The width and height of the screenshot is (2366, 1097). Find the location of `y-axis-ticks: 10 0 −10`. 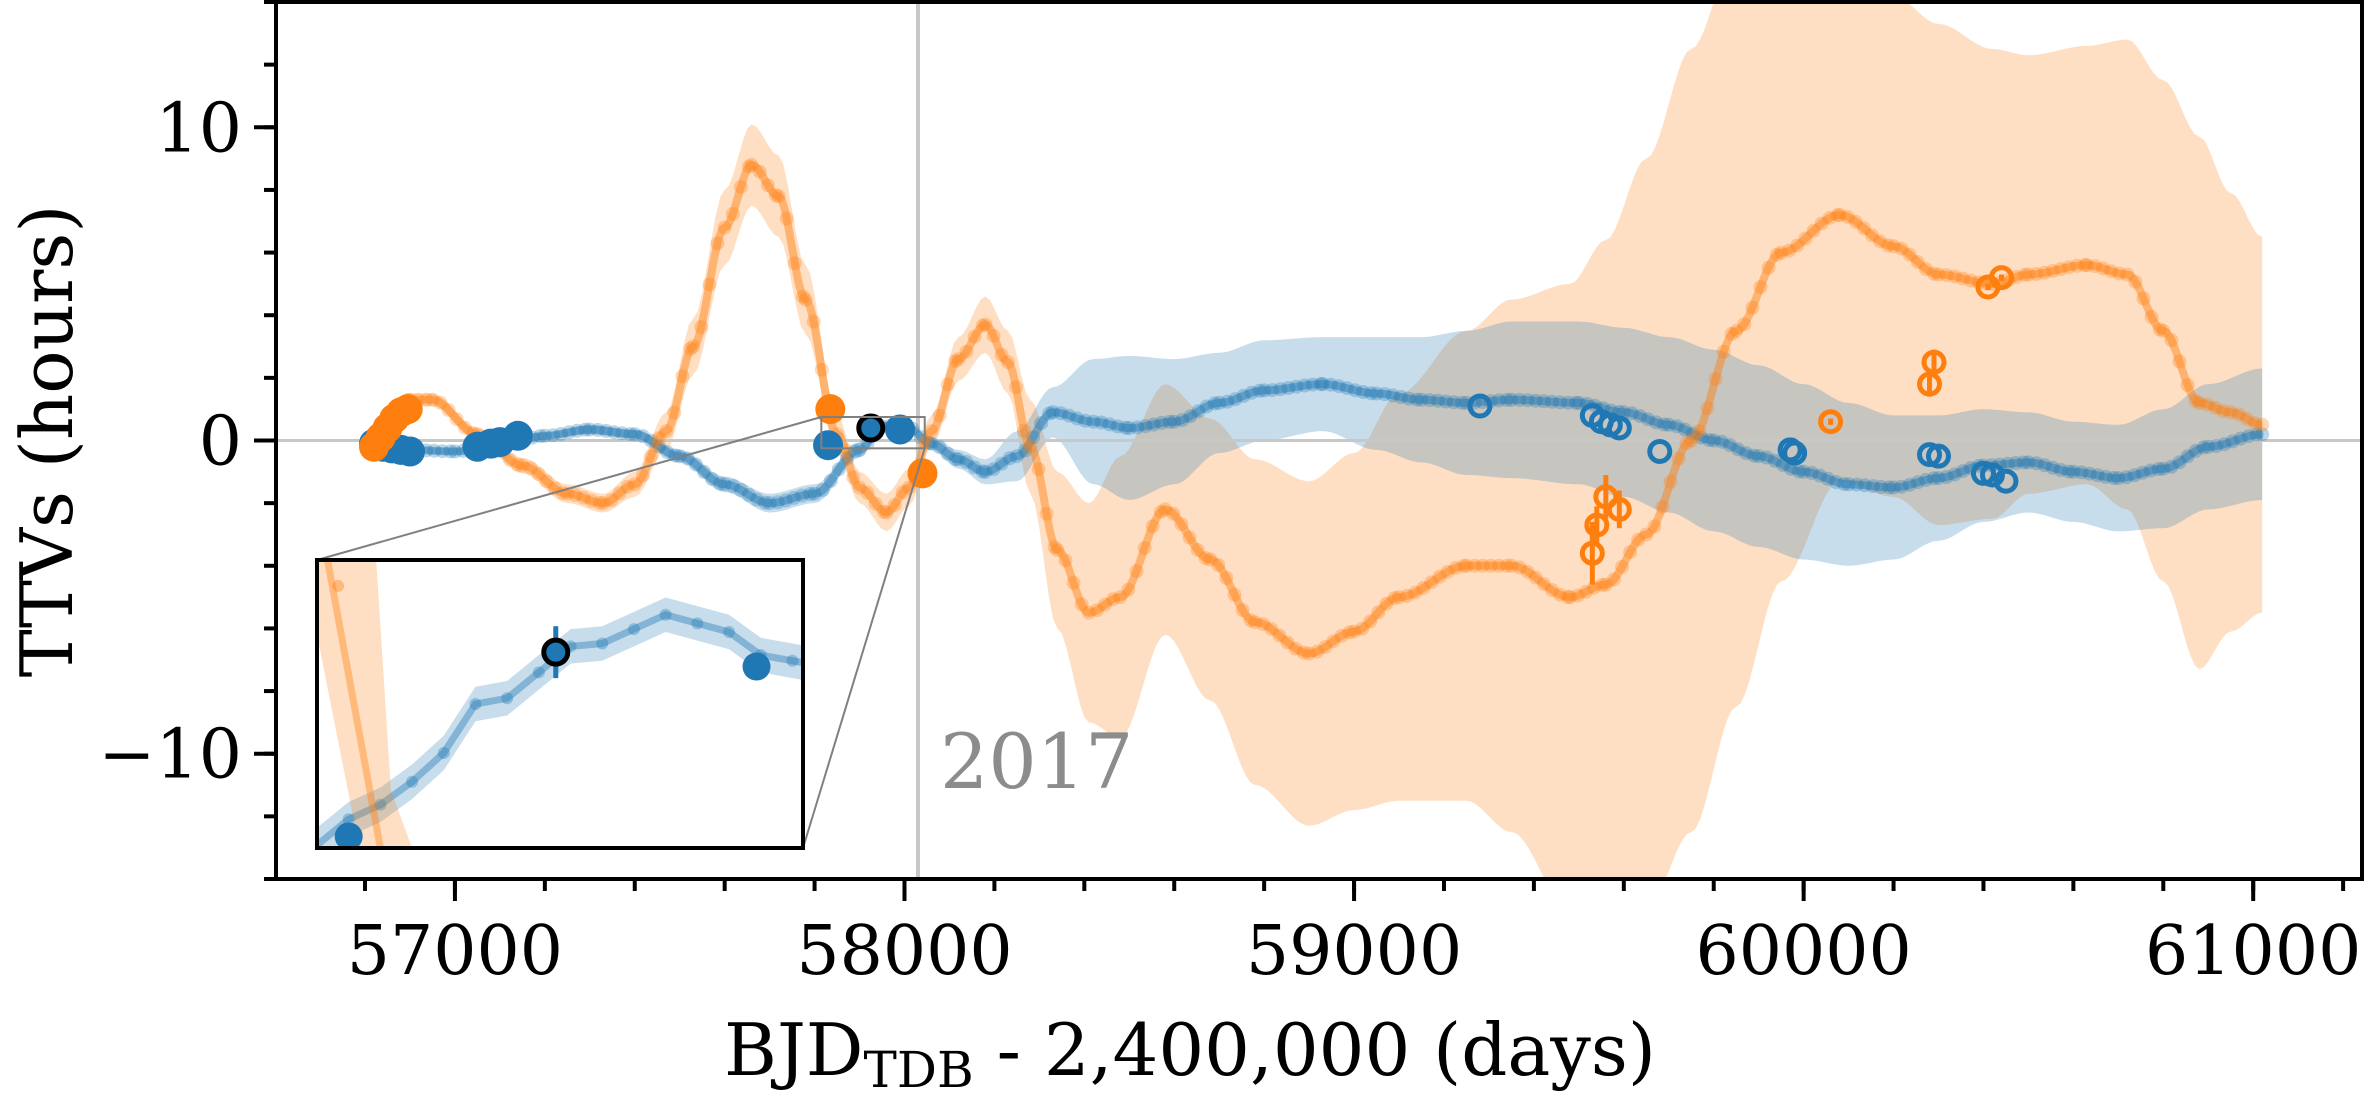

y-axis-ticks: 10 0 −10 is located at coordinates (187, 440).